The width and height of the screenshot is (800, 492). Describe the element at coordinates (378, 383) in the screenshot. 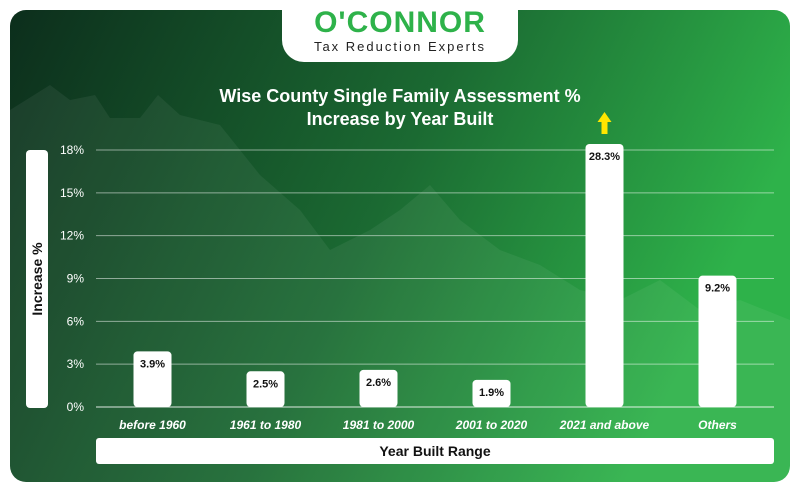

I see `bar-value-label: 2.6%` at that location.